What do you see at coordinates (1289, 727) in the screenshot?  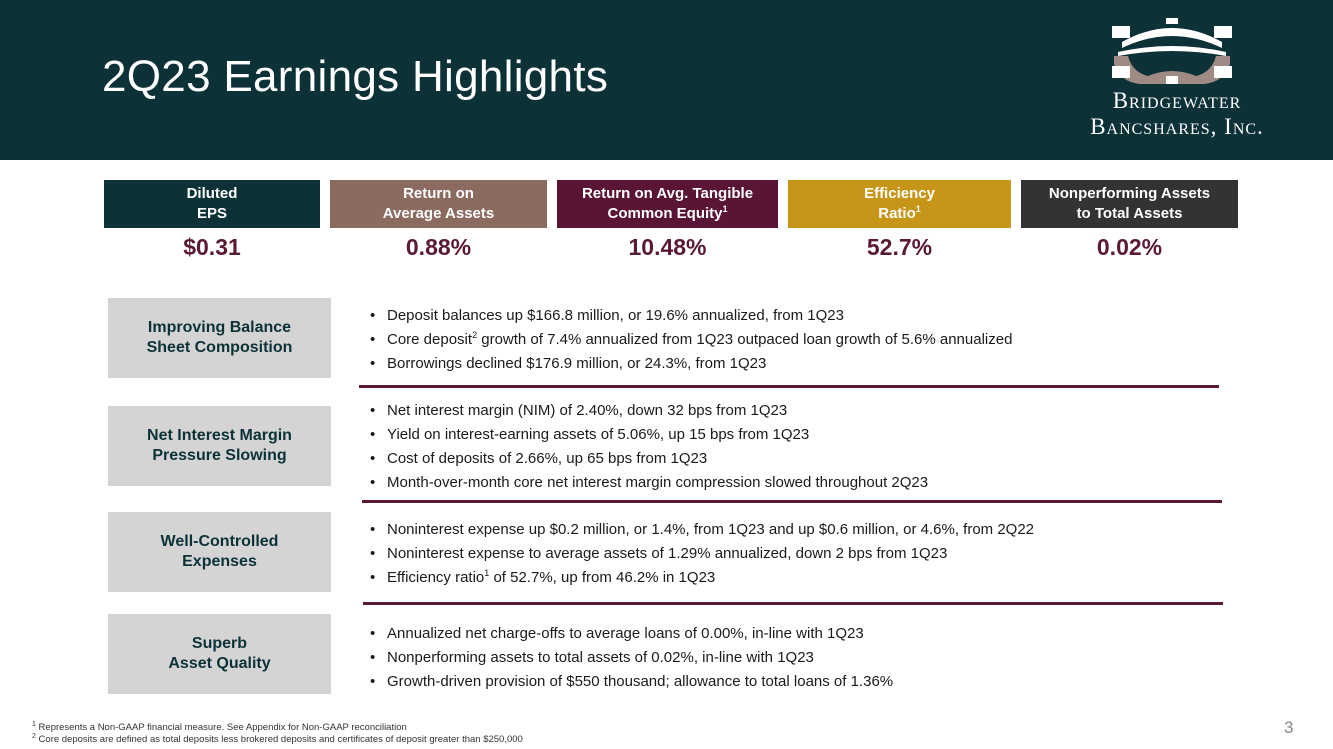 I see `page-number: 3` at bounding box center [1289, 727].